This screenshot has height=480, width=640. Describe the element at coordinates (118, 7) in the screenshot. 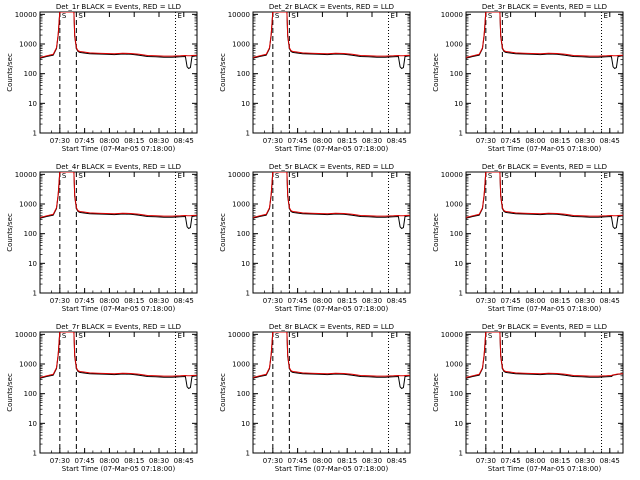

I see `chart-title: Det_1r BLACK = Events, RED = LLD` at that location.